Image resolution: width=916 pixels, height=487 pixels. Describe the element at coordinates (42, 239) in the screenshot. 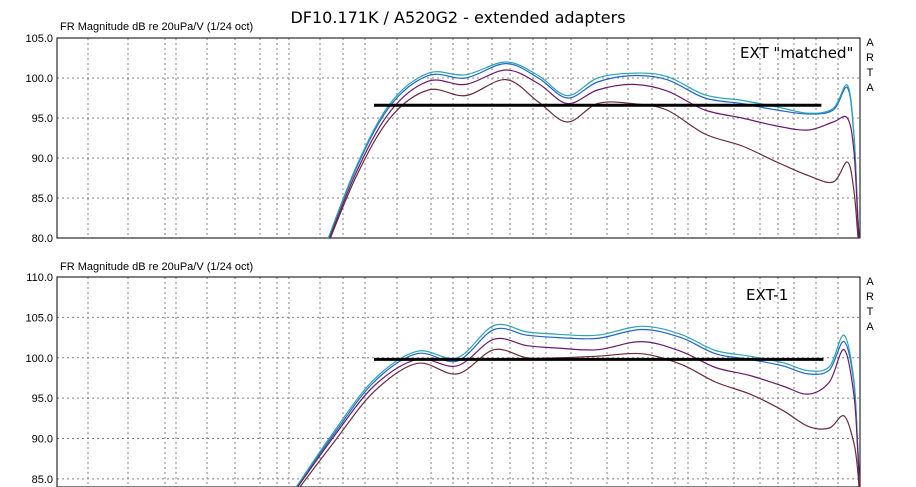

I see `y-tick-label: 80.0` at that location.